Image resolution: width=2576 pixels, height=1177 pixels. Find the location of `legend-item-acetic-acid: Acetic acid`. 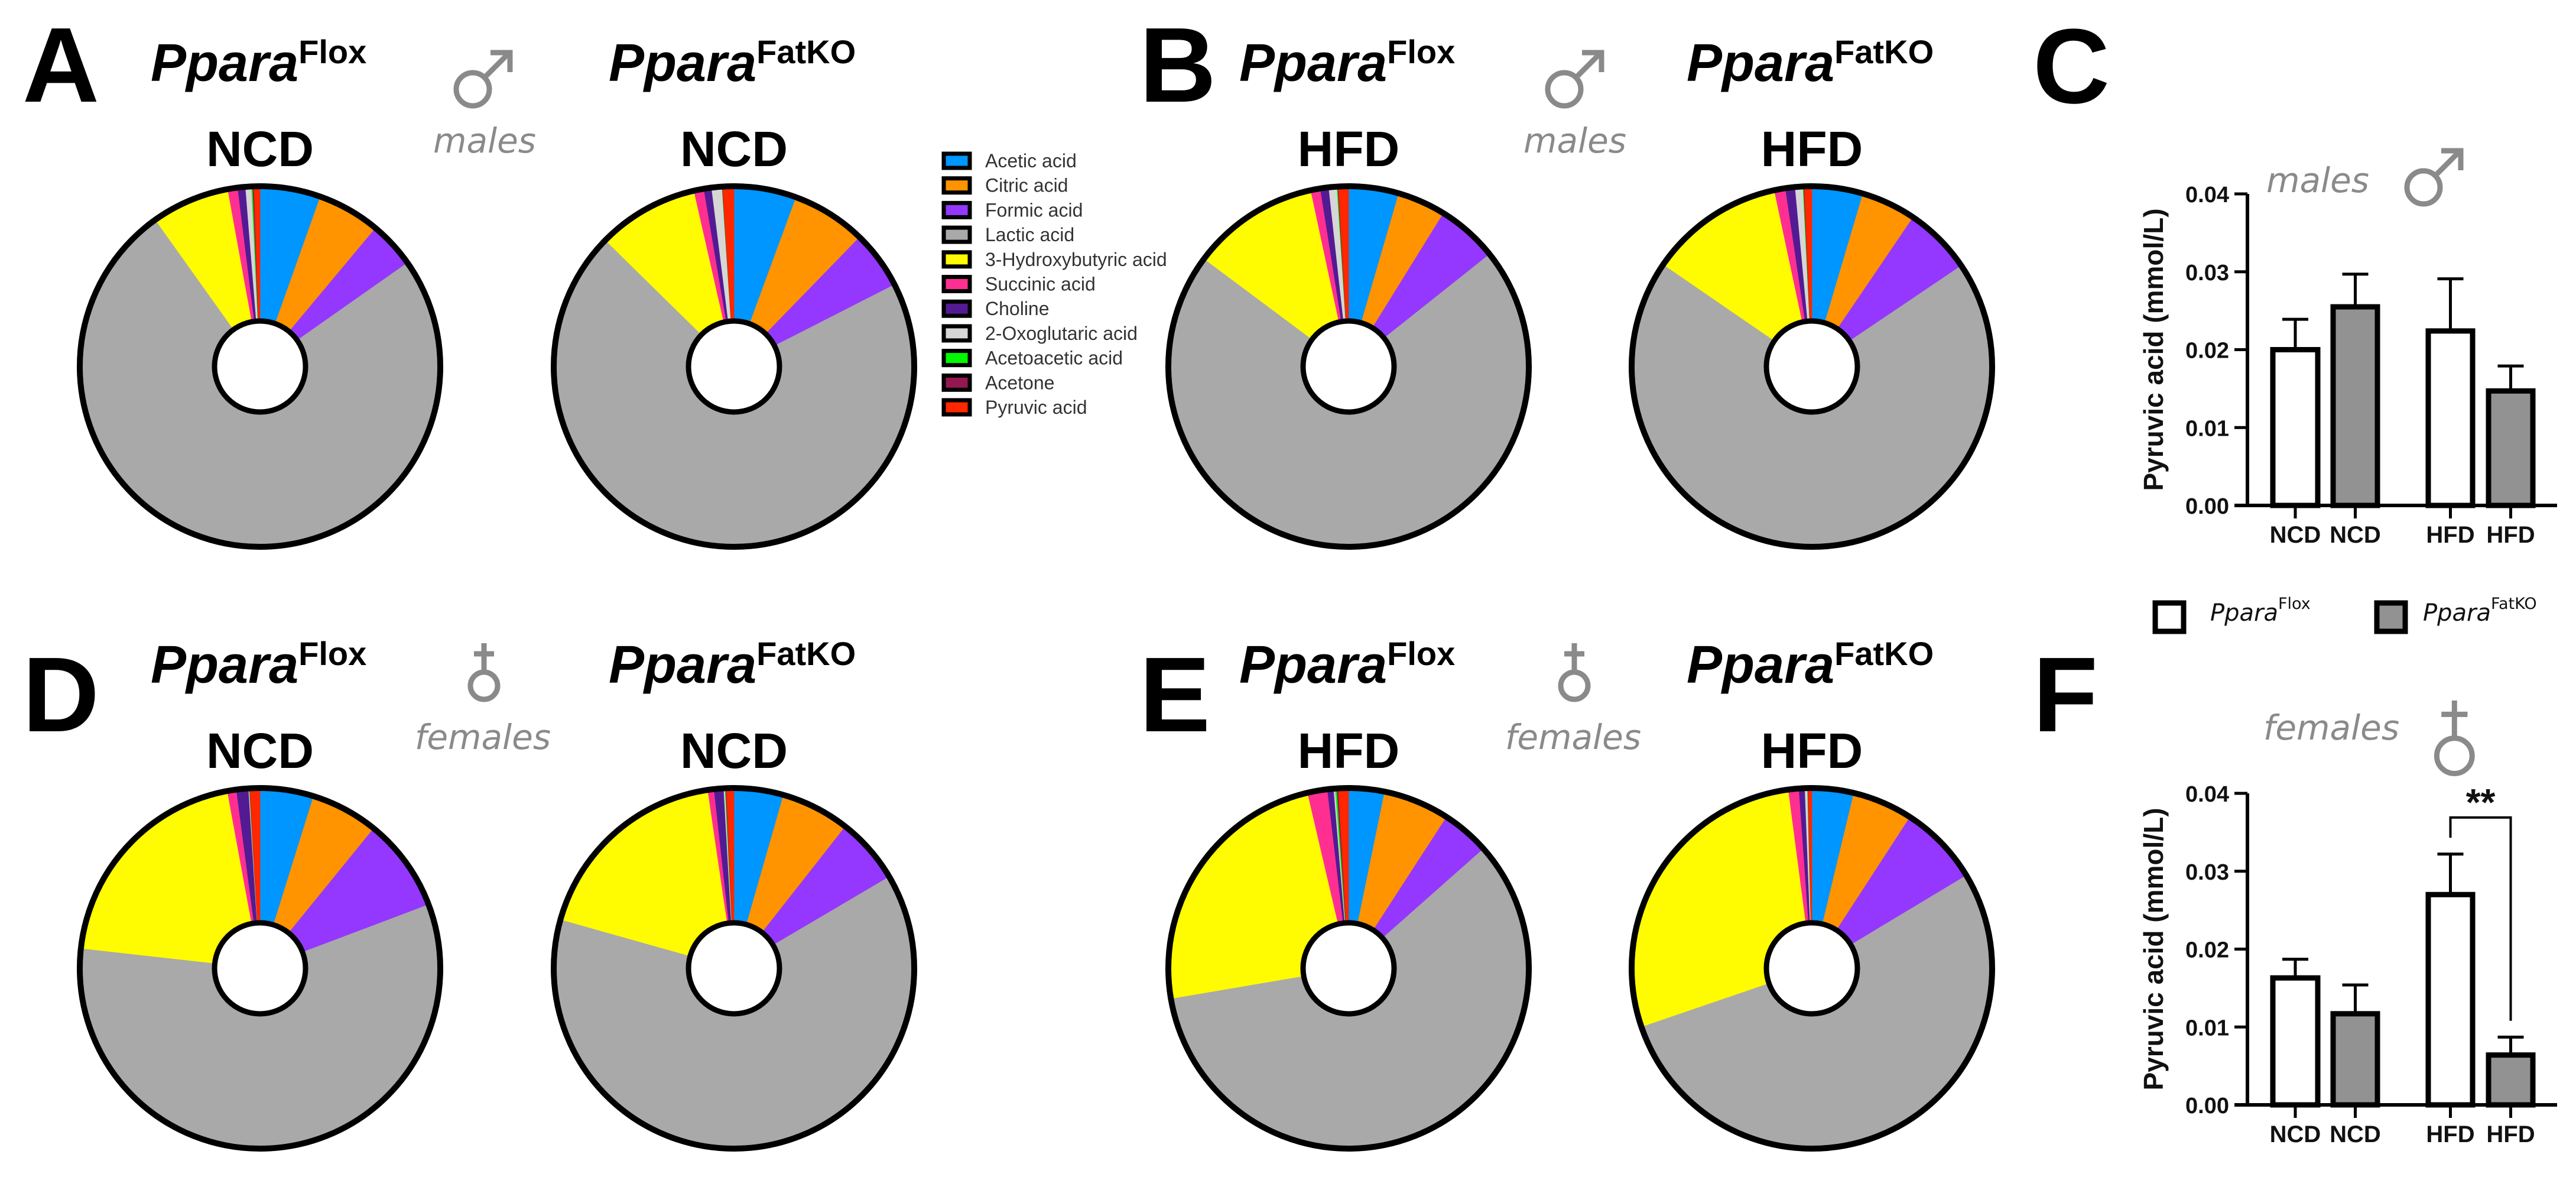

legend-item-acetic-acid: Acetic acid is located at coordinates (1009, 160).